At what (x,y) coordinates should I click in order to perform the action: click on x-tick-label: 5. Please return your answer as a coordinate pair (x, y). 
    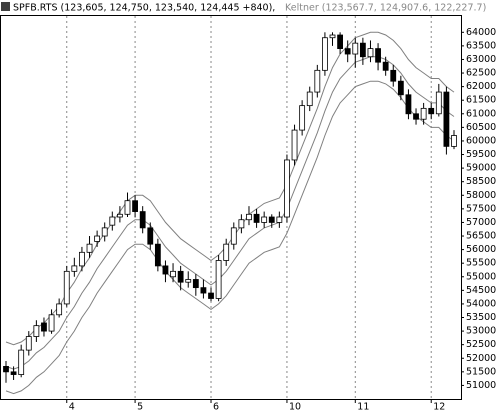
    Looking at the image, I should click on (140, 407).